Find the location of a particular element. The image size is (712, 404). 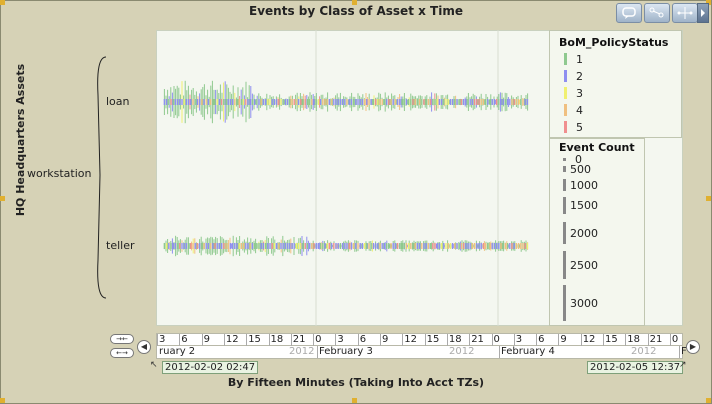

range-start-arrow-icon: ↖ is located at coordinates (154, 365).